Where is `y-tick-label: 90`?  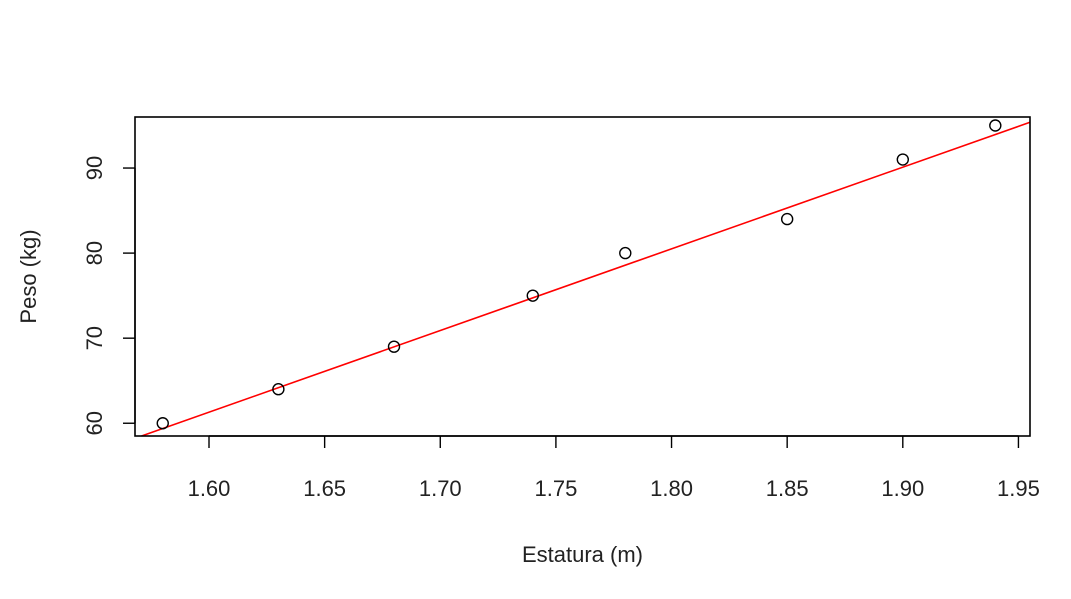 y-tick-label: 90 is located at coordinates (94, 168).